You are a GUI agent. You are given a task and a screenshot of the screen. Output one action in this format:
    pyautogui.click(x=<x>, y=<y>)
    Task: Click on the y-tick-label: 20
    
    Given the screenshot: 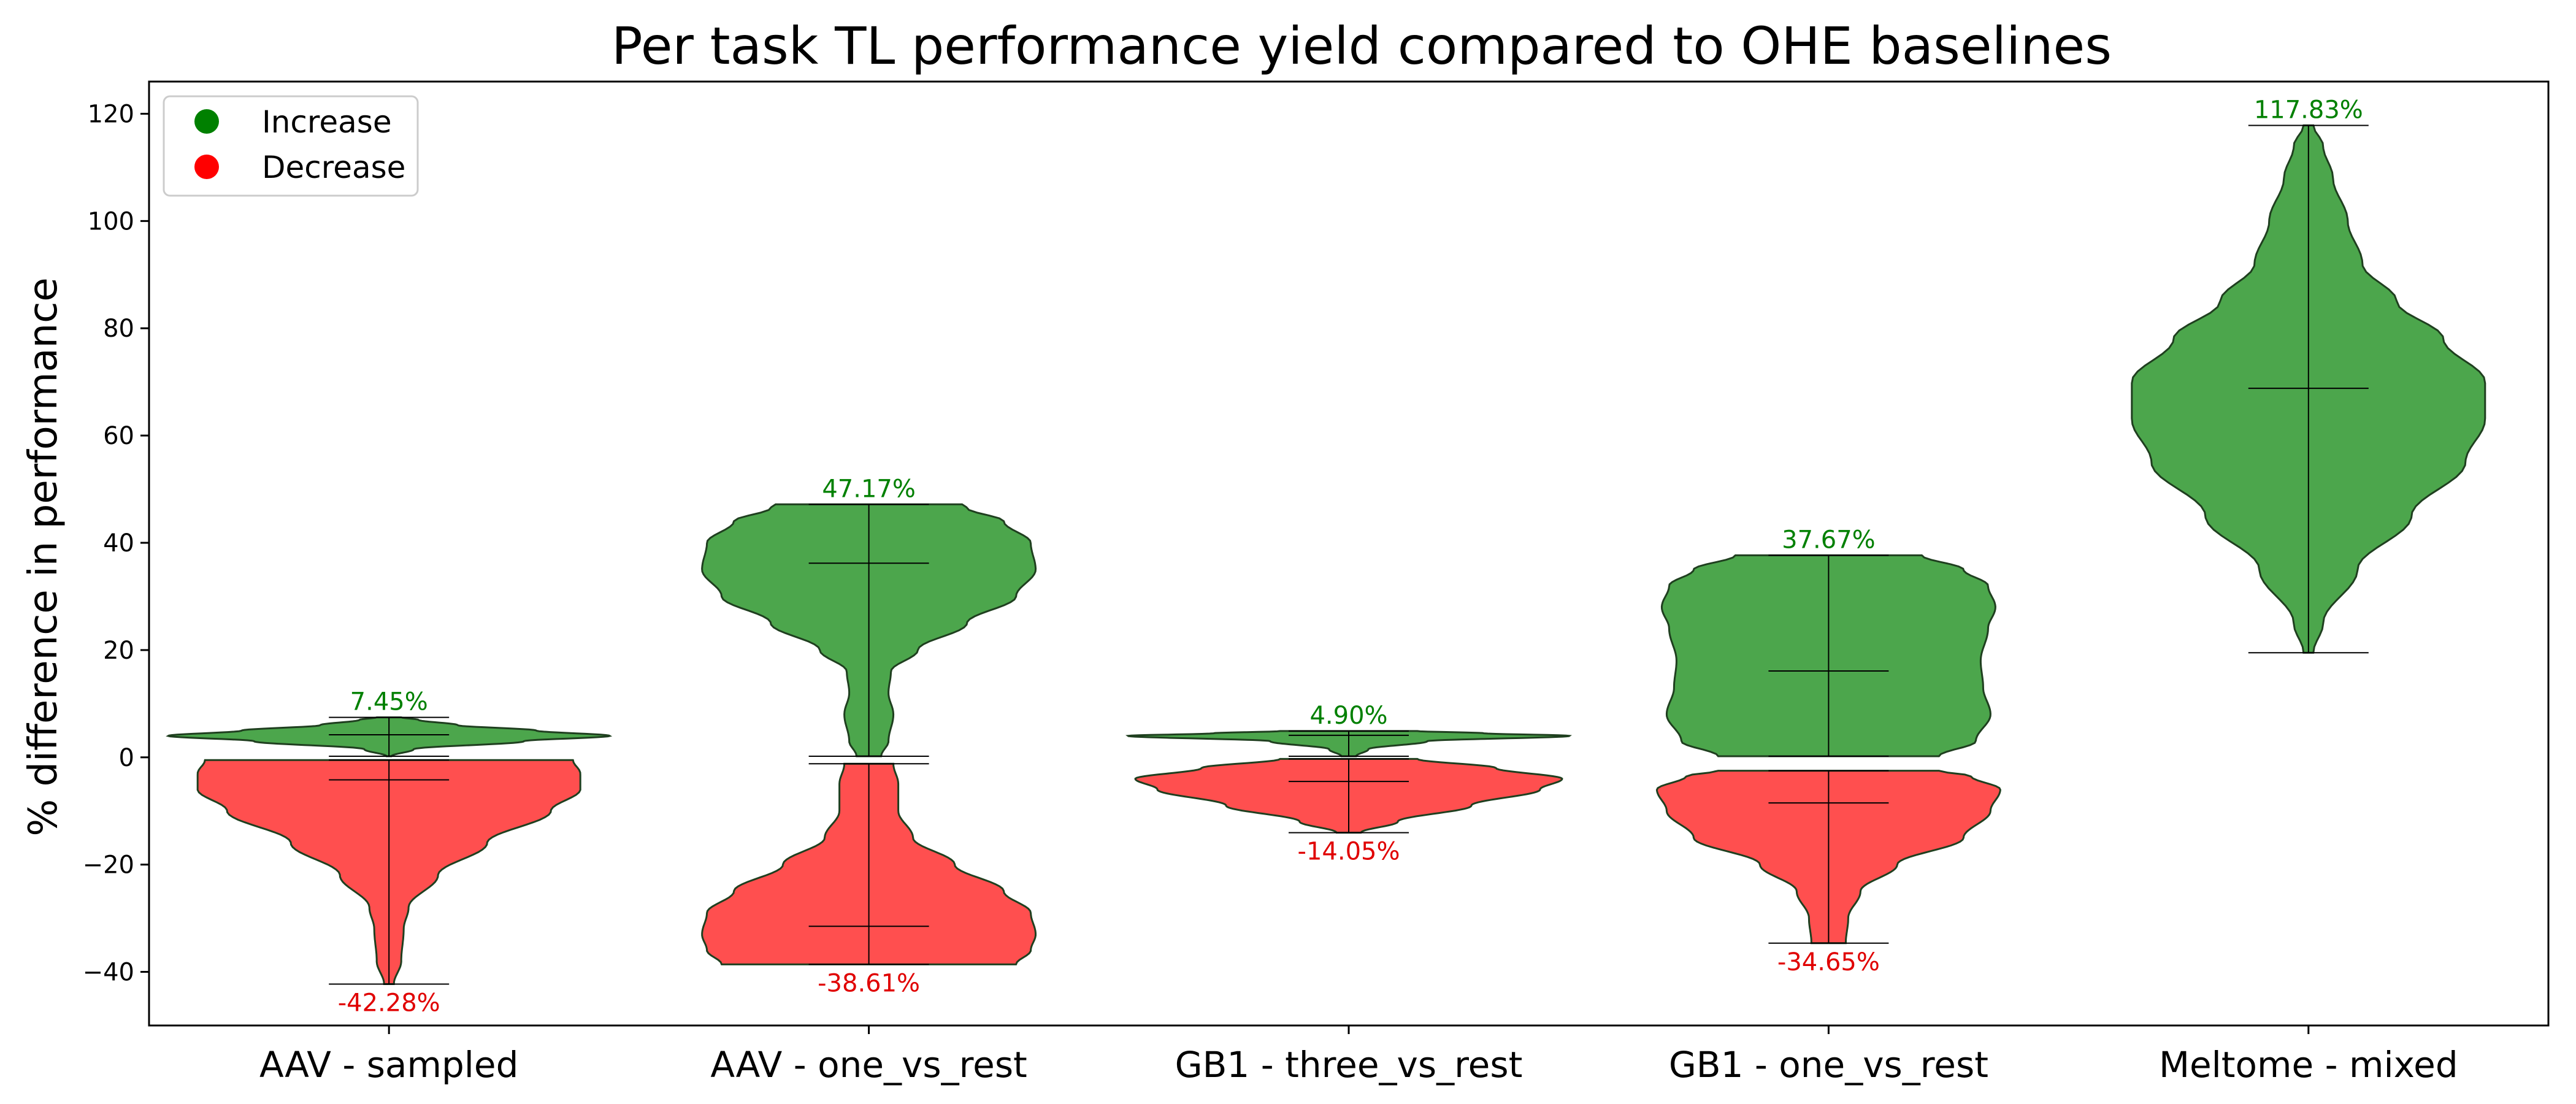 What is the action you would take?
    pyautogui.click(x=118, y=651)
    